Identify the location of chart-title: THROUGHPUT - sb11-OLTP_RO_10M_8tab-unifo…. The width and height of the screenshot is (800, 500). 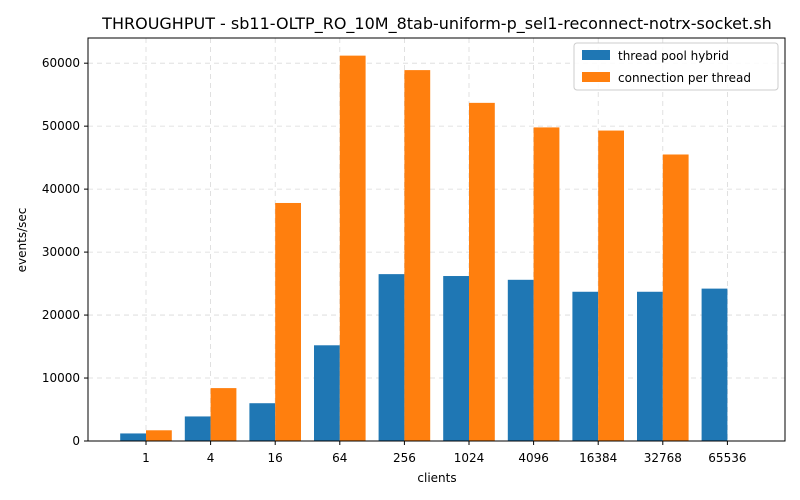
(436, 24).